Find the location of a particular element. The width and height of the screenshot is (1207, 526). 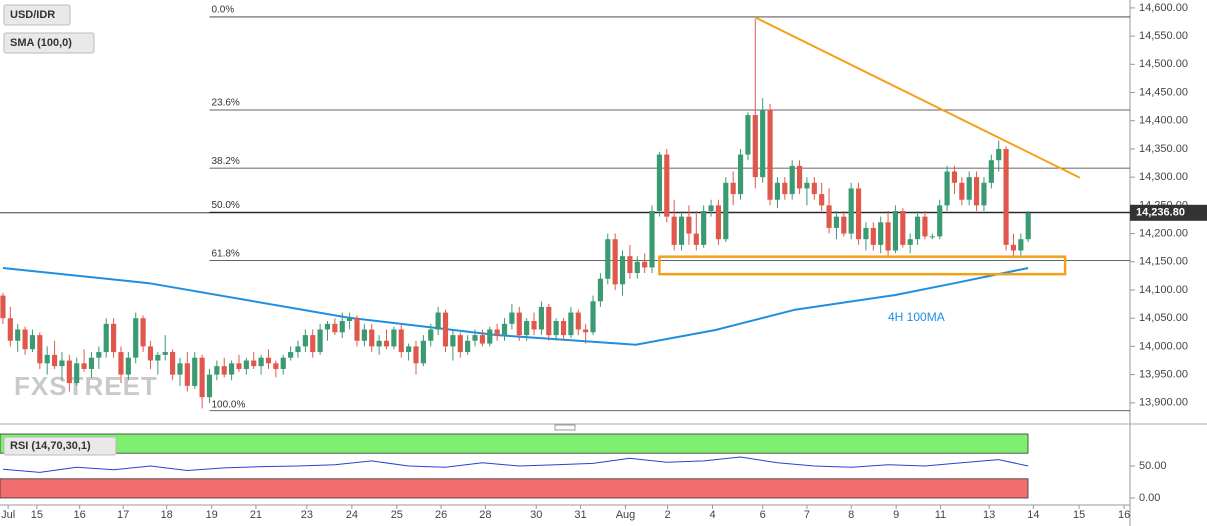

y-tick-label: 14,050.00 is located at coordinates (1163, 318).